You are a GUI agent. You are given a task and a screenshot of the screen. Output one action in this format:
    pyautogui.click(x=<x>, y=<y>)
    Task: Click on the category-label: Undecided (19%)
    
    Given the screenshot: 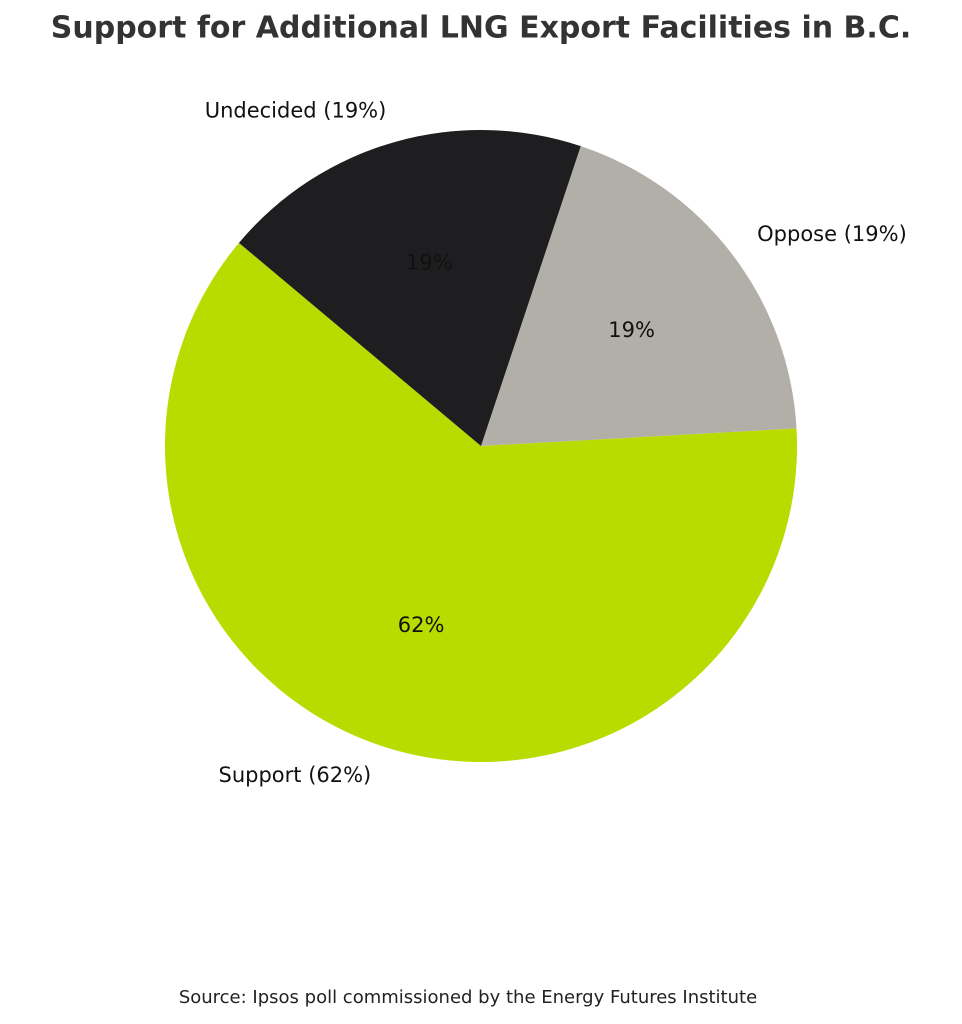 What is the action you would take?
    pyautogui.click(x=296, y=111)
    